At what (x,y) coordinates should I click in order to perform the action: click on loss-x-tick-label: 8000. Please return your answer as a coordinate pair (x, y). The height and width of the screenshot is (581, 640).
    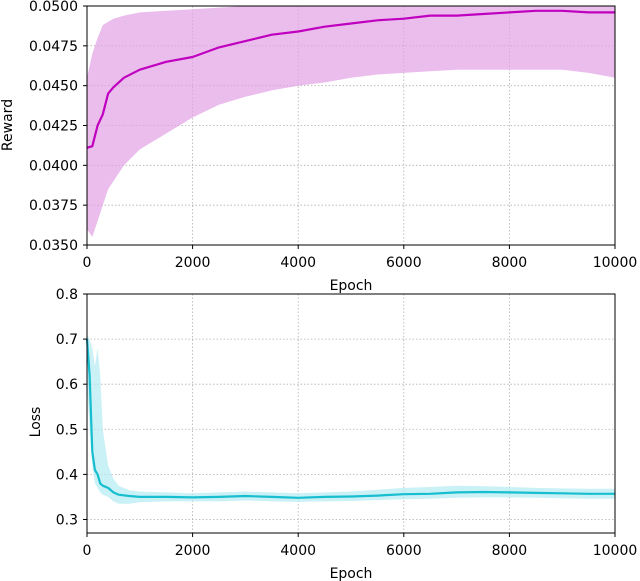
    Looking at the image, I should click on (510, 551).